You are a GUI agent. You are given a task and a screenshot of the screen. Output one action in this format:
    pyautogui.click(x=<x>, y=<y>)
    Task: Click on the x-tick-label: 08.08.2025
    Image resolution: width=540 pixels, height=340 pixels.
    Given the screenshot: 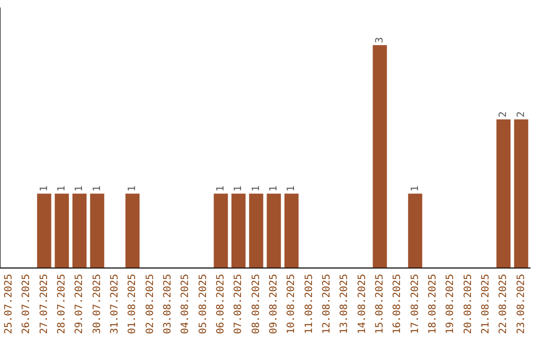 What is the action you would take?
    pyautogui.click(x=256, y=304)
    